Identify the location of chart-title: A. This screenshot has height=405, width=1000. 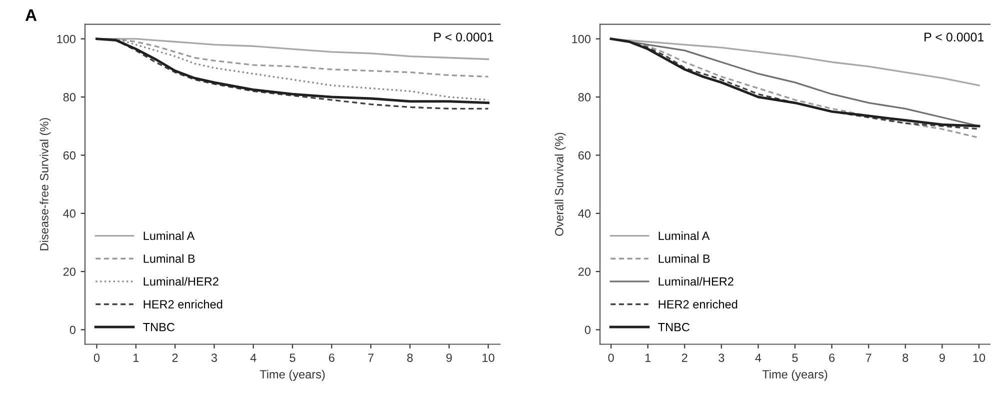
(31, 15).